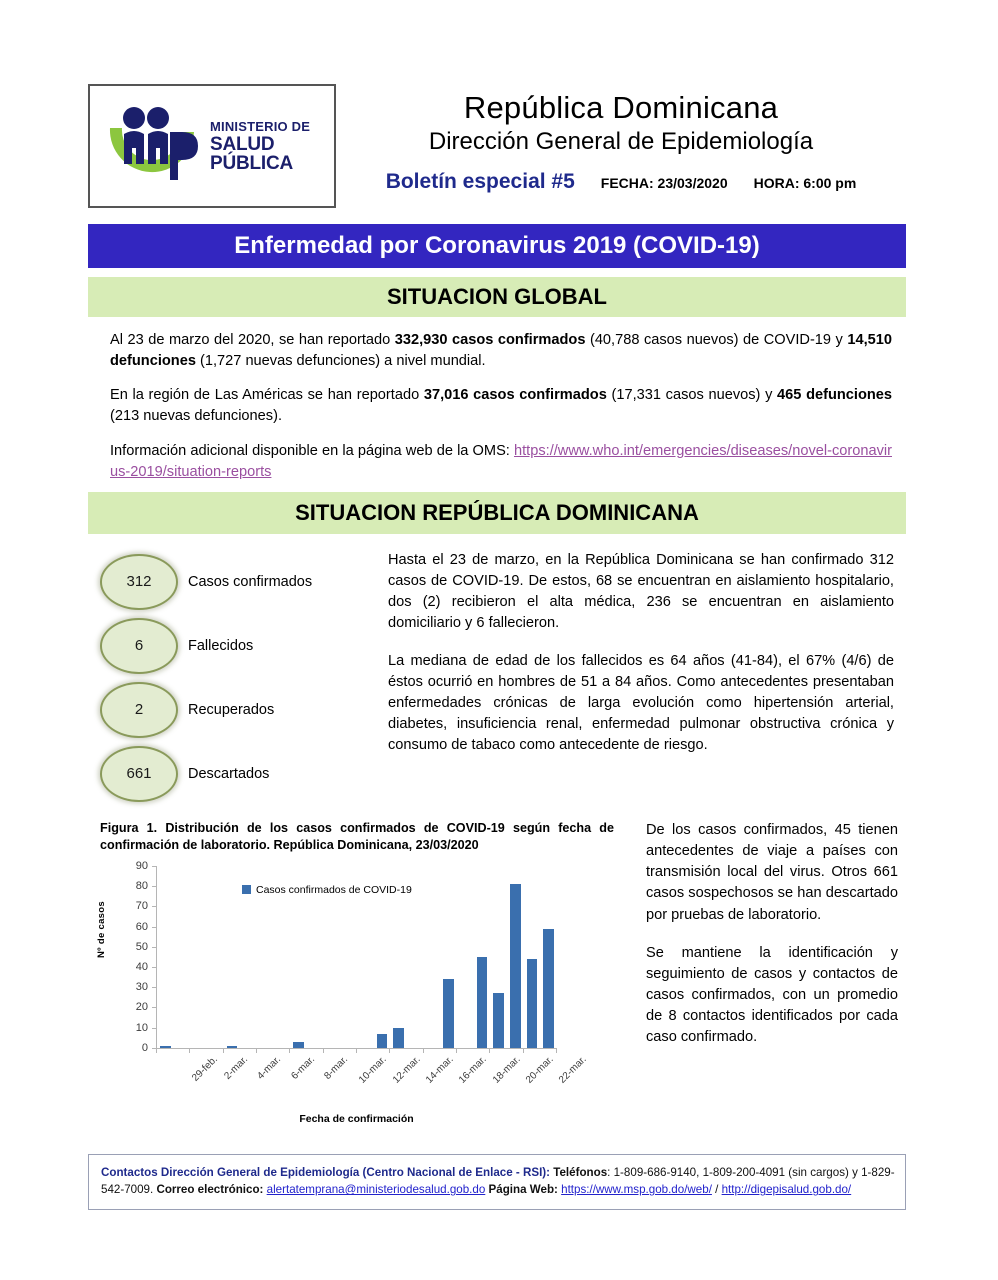 The image size is (998, 1280). I want to click on chart-x-tick-label: 10-mar., so click(373, 1069).